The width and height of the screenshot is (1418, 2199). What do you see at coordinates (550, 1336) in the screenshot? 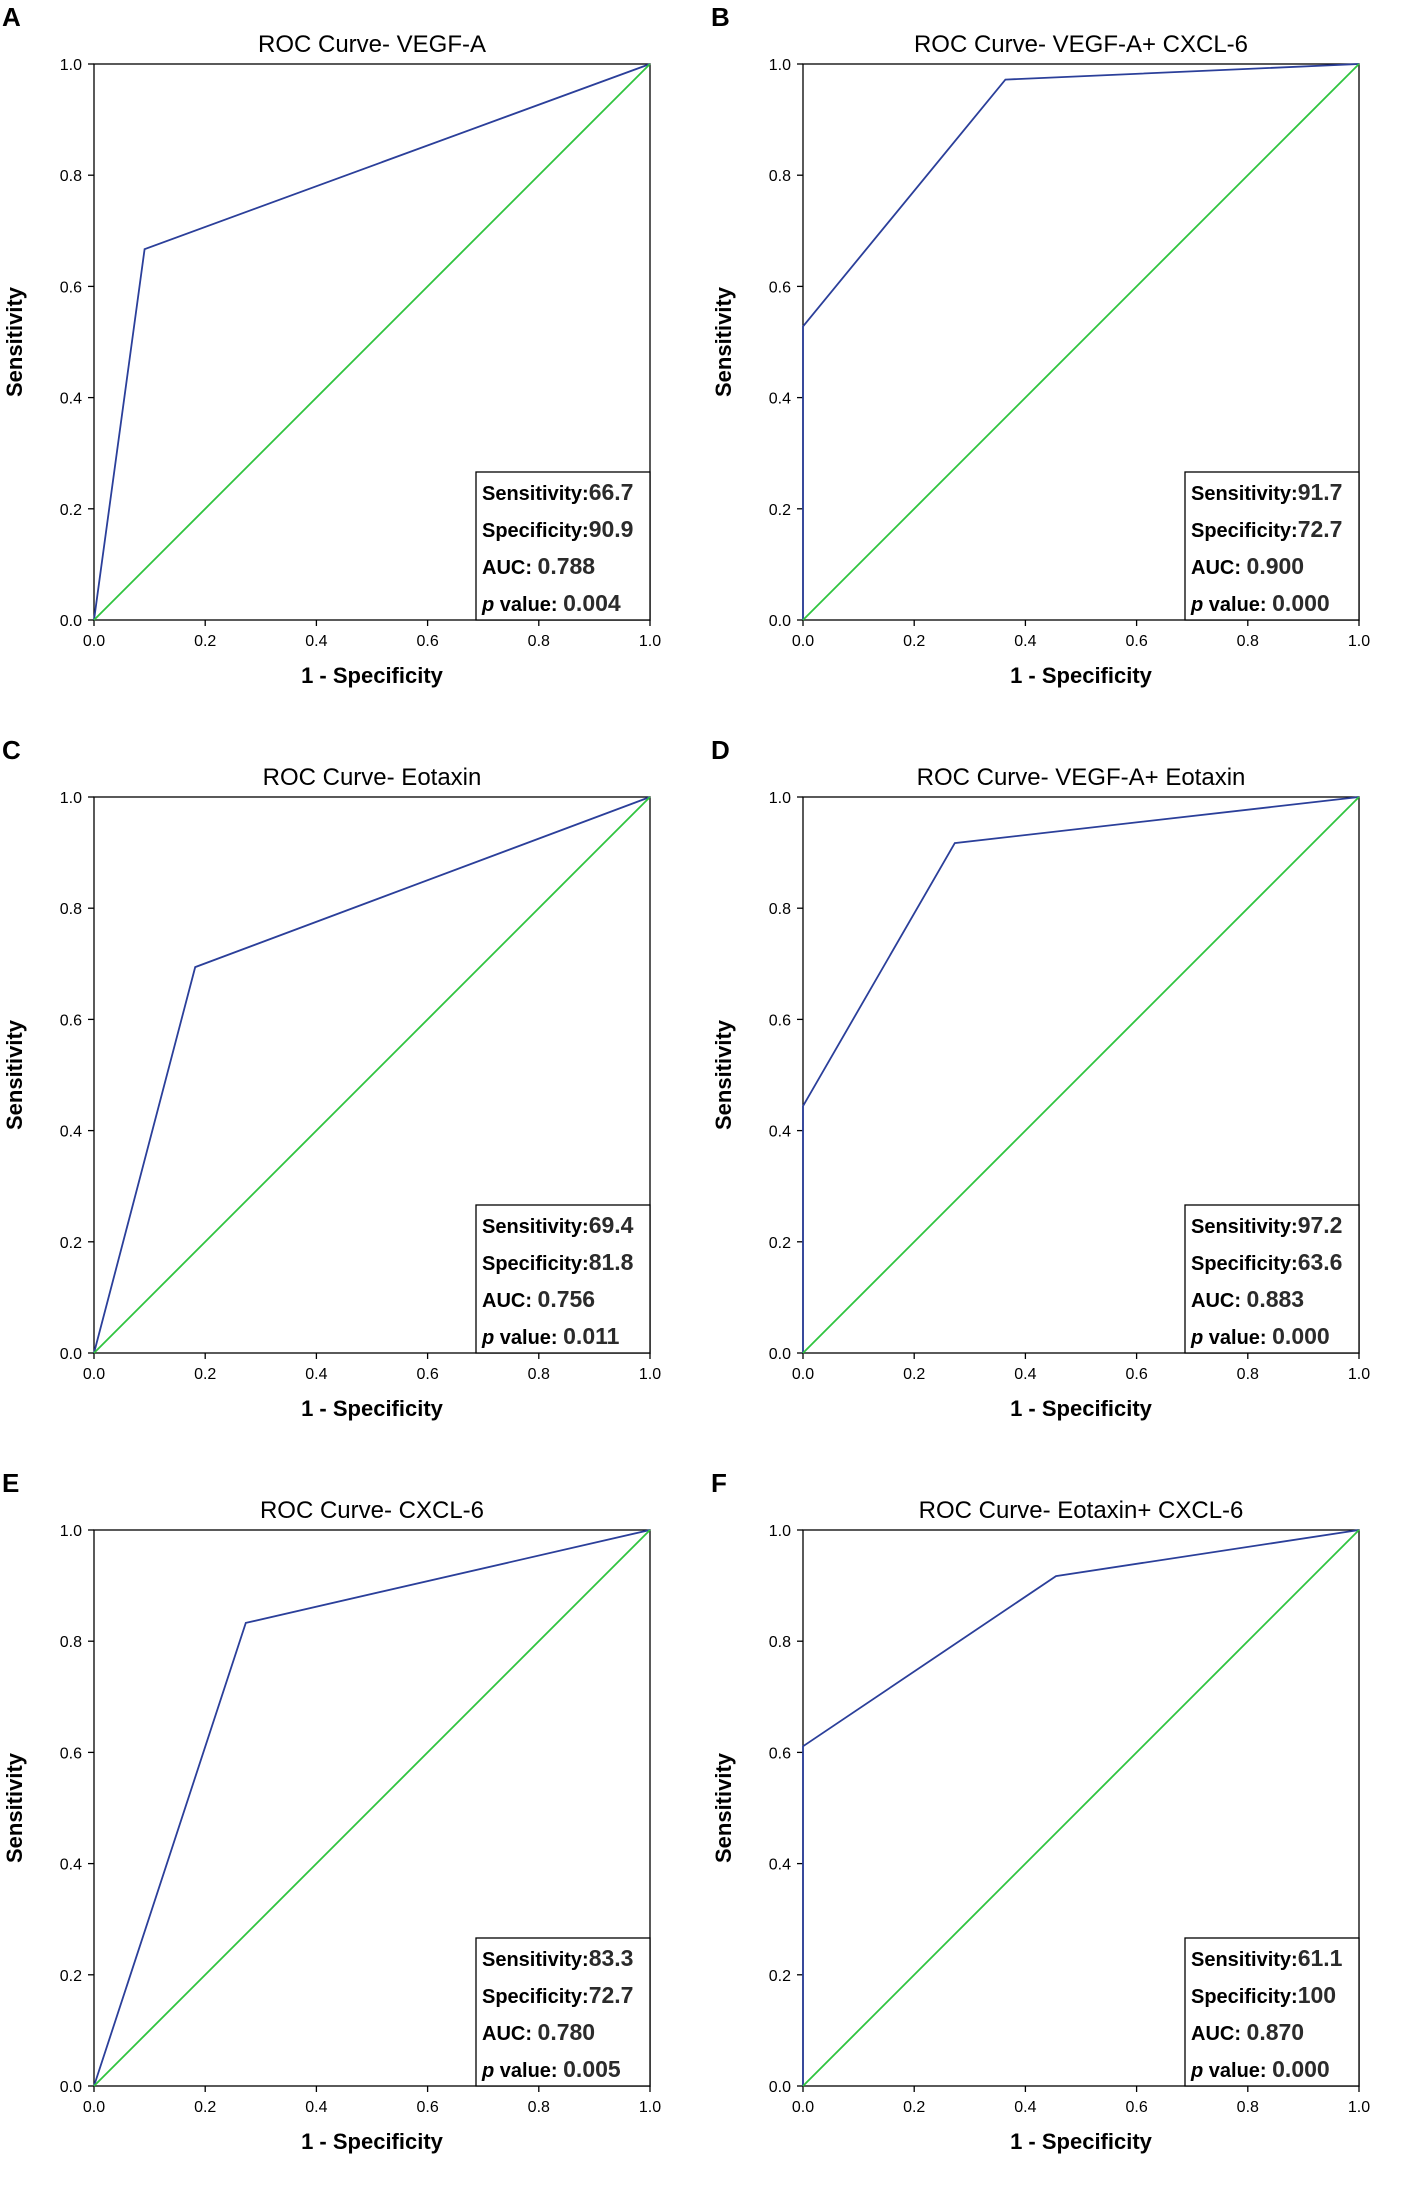
I see `stats-p-value: p value: 0.011` at bounding box center [550, 1336].